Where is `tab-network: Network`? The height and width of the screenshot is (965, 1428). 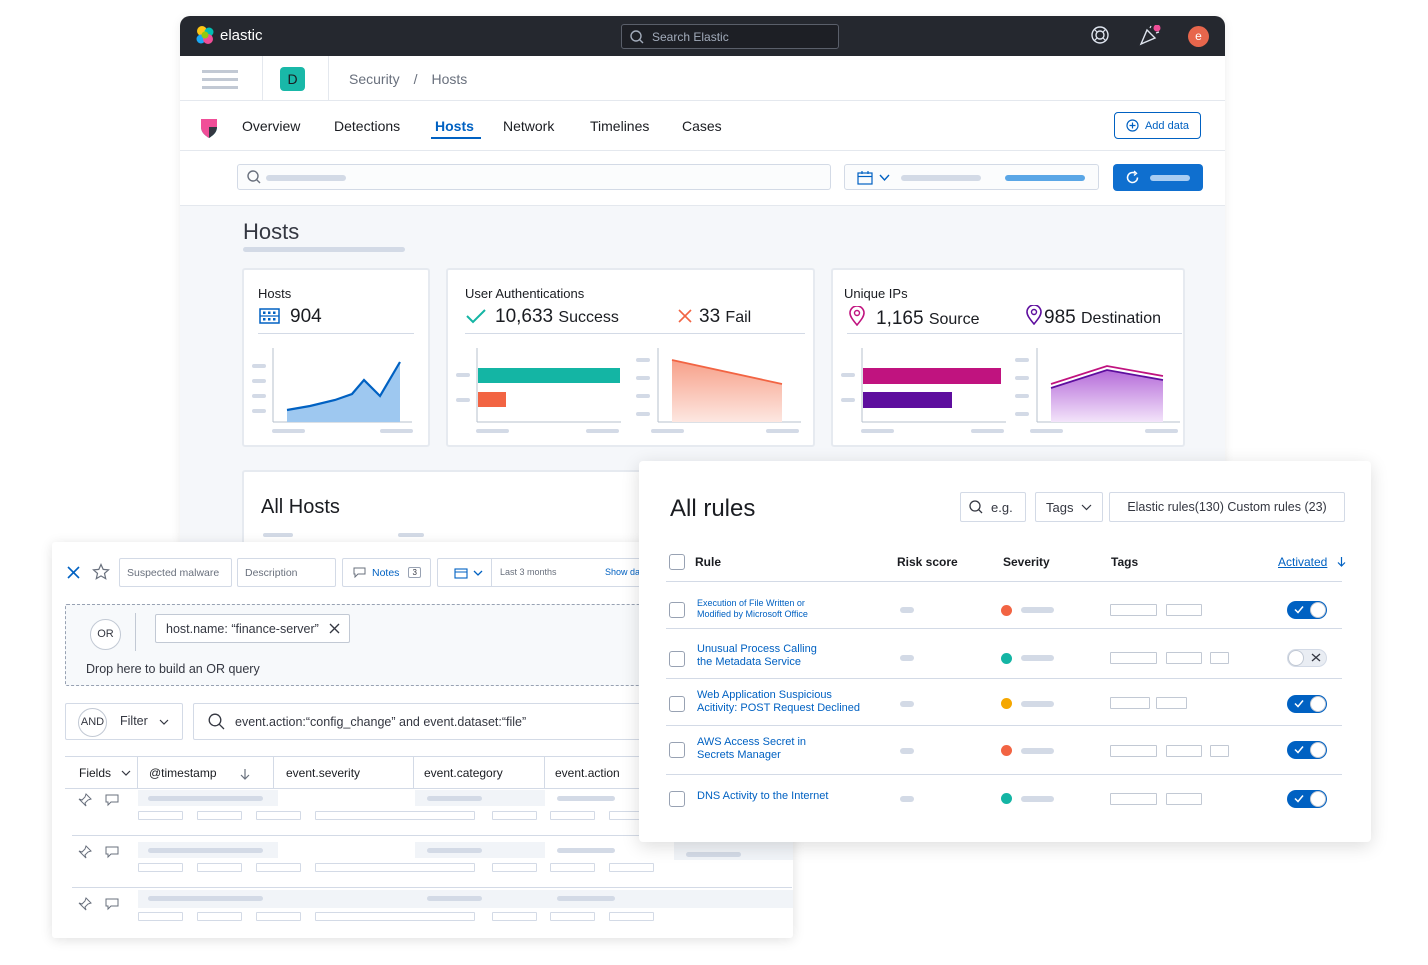
tab-network: Network is located at coordinates (529, 126).